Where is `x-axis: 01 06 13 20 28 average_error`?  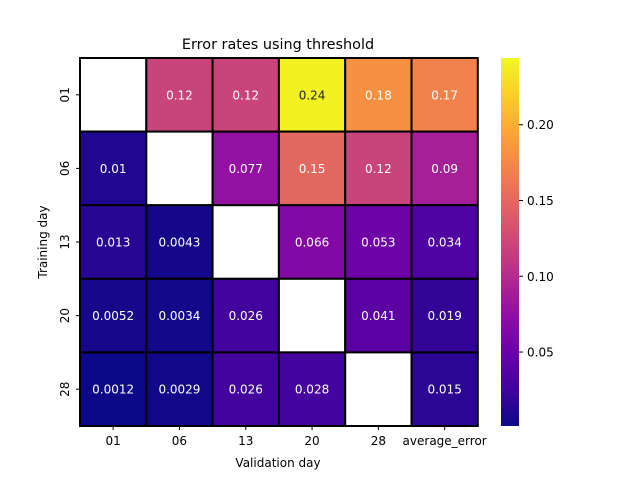 x-axis: 01 06 13 20 28 average_error is located at coordinates (296, 437).